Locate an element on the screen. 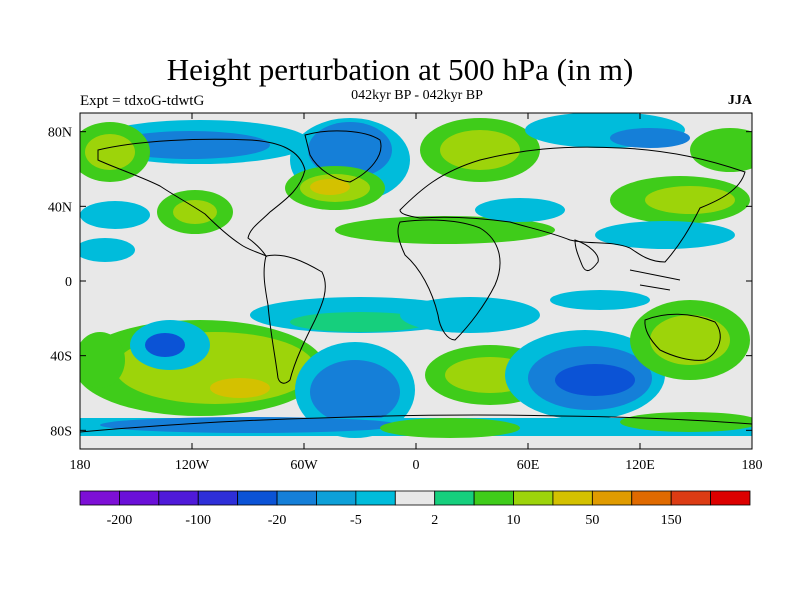 Image resolution: width=800 pixels, height=600 pixels. colorbar-label: -100 is located at coordinates (198, 520).